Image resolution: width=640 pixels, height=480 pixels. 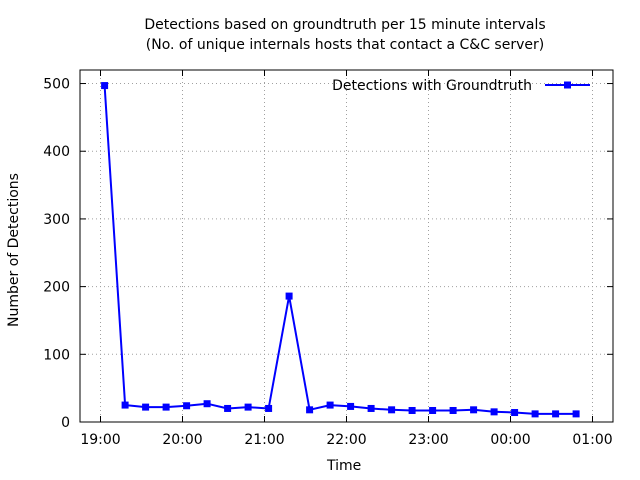 I want to click on legend-label: Detections with Groundtruth, so click(x=432, y=86).